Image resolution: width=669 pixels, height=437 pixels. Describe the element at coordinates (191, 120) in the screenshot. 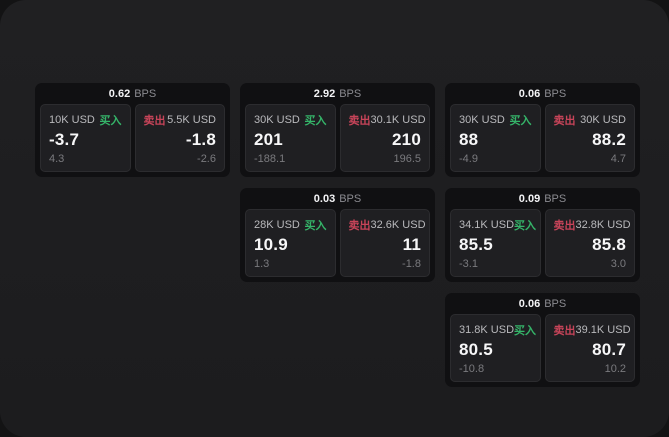

I see `sell-amount: 5.5K USD` at that location.